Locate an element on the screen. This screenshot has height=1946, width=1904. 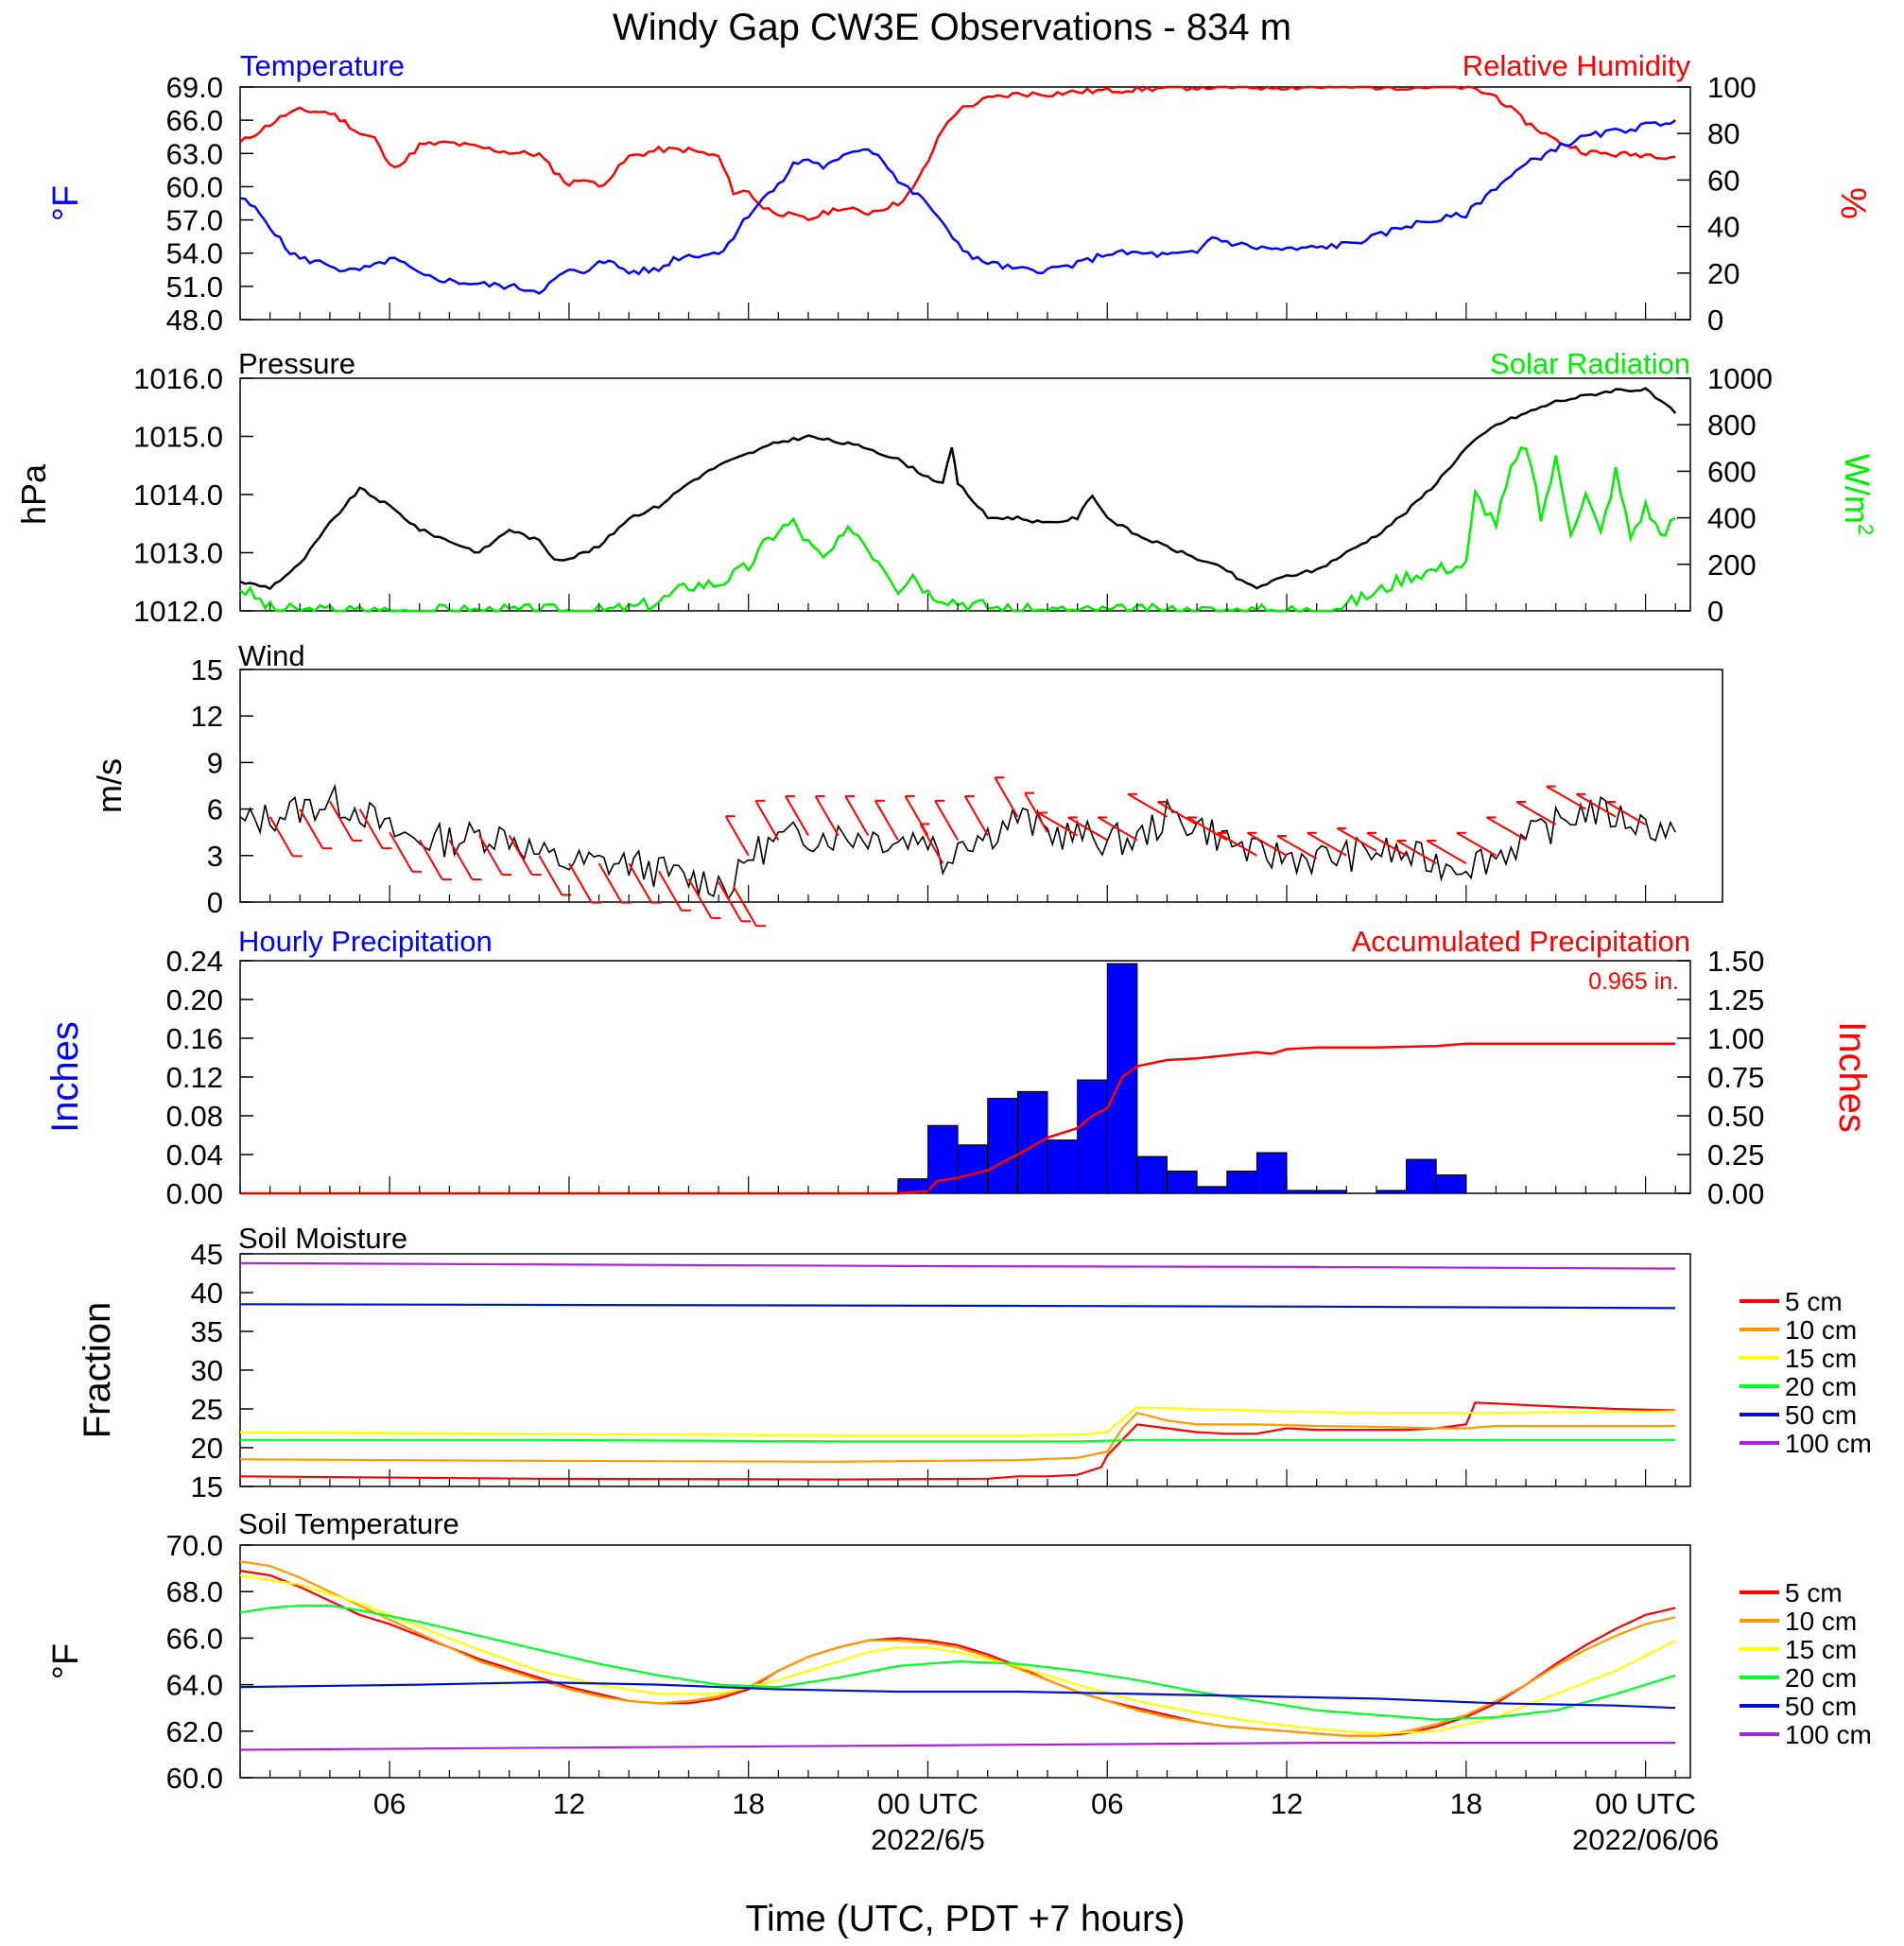
temperature-tick-2: 54.0 is located at coordinates (194, 254).